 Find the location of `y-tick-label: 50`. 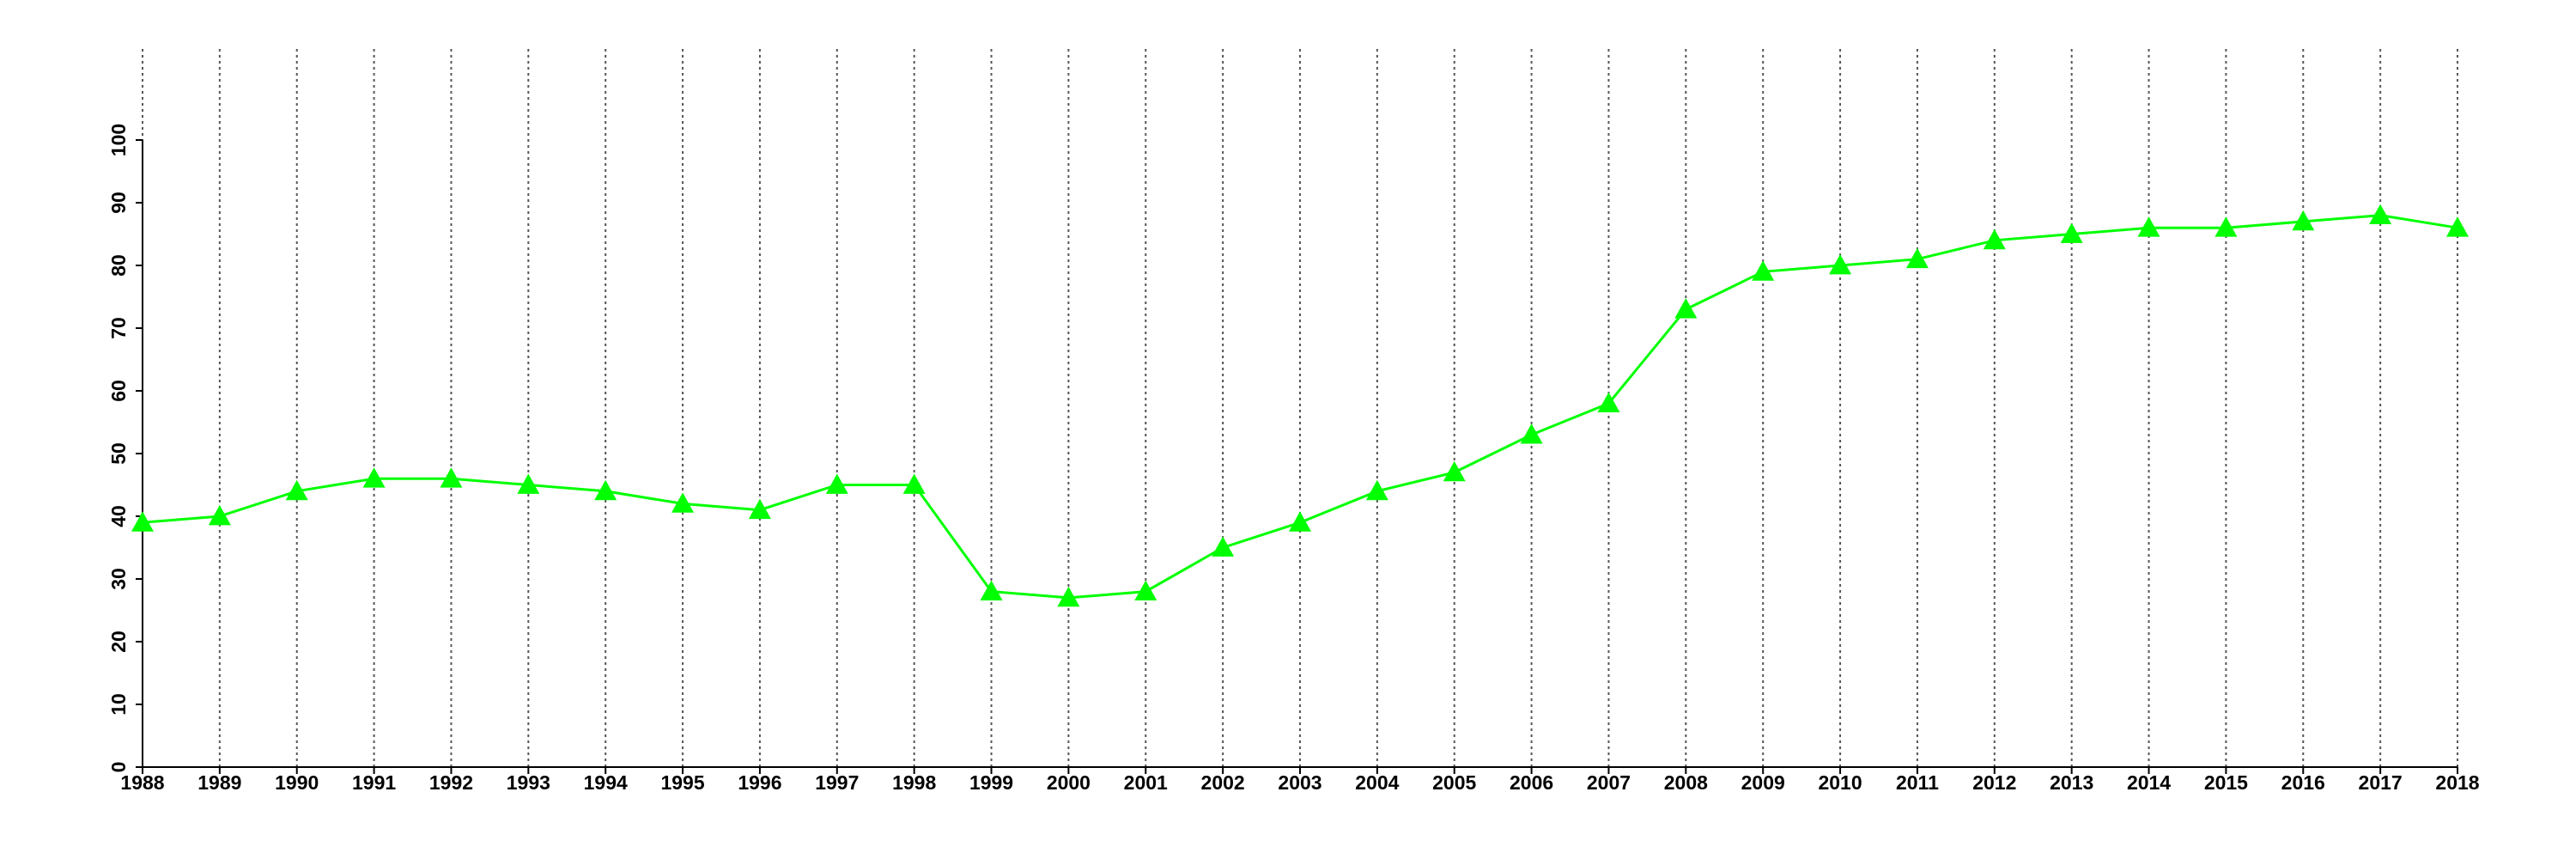

y-tick-label: 50 is located at coordinates (118, 454).